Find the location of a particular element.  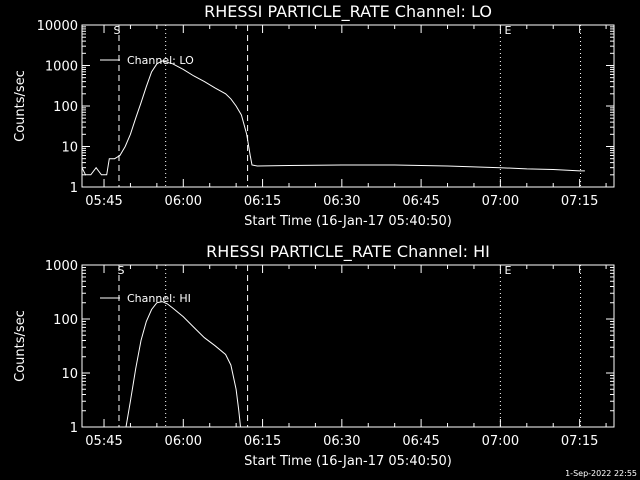

panel-hi-xlabel: Start Time (16-Jan-17 05:40:50) is located at coordinates (348, 461).